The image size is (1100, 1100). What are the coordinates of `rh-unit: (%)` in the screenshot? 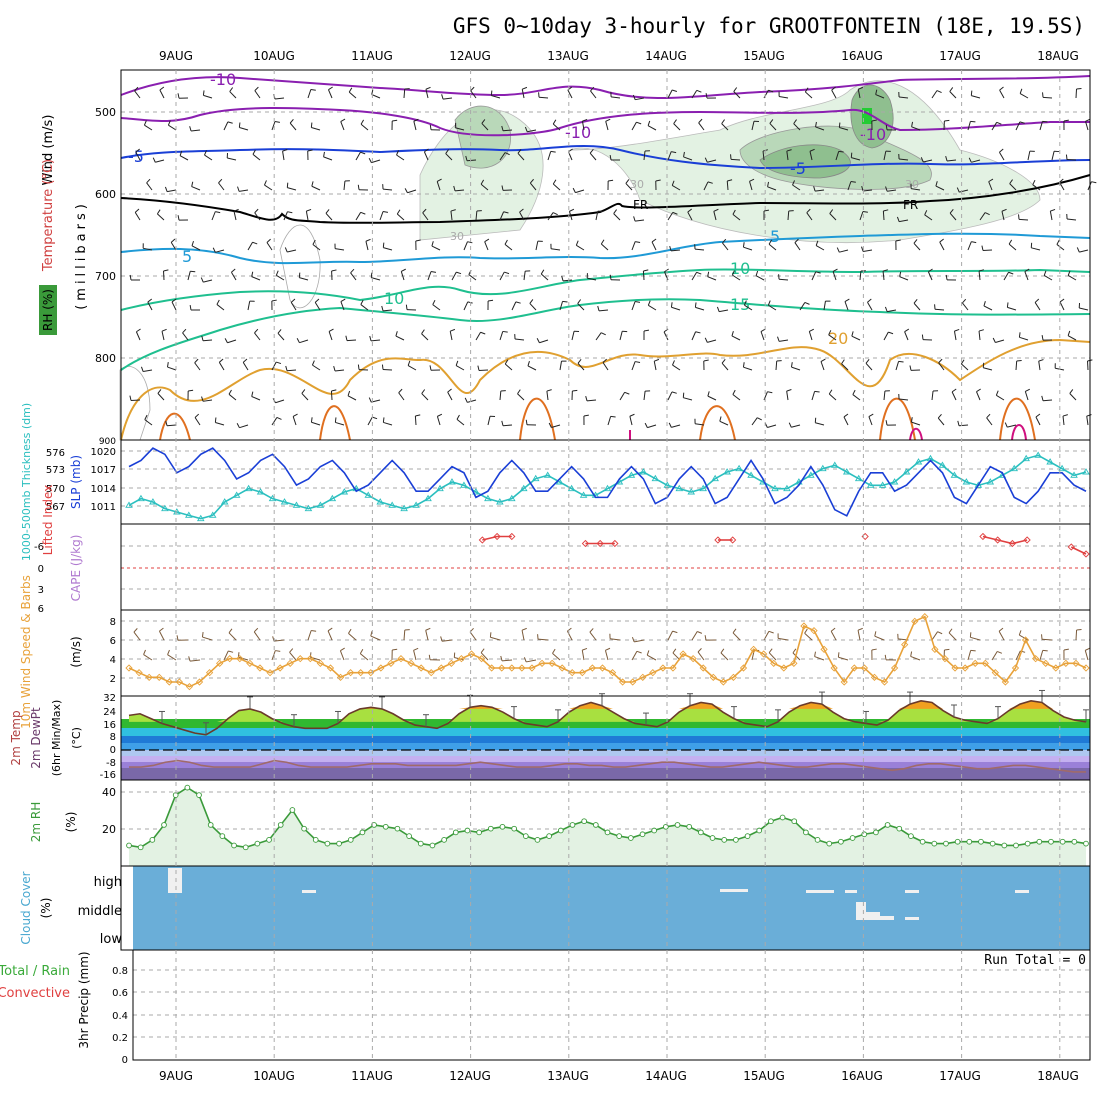 It's located at (71, 822).